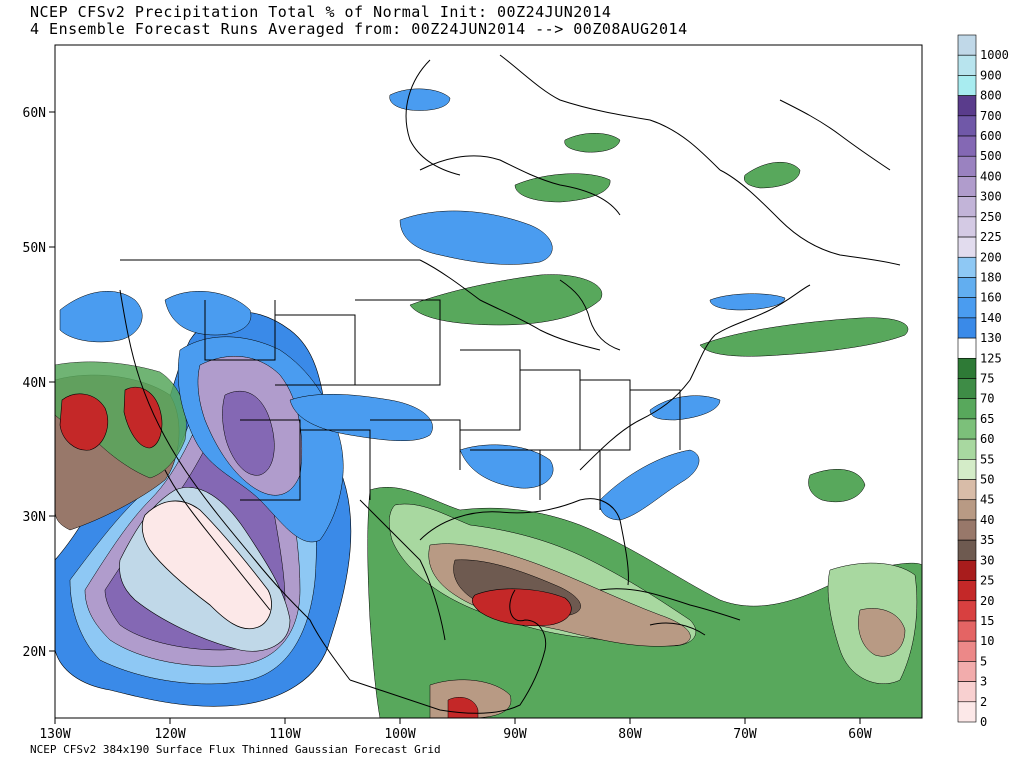 The image size is (1024, 768). What do you see at coordinates (991, 298) in the screenshot?
I see `colorbar-label: 160` at bounding box center [991, 298].